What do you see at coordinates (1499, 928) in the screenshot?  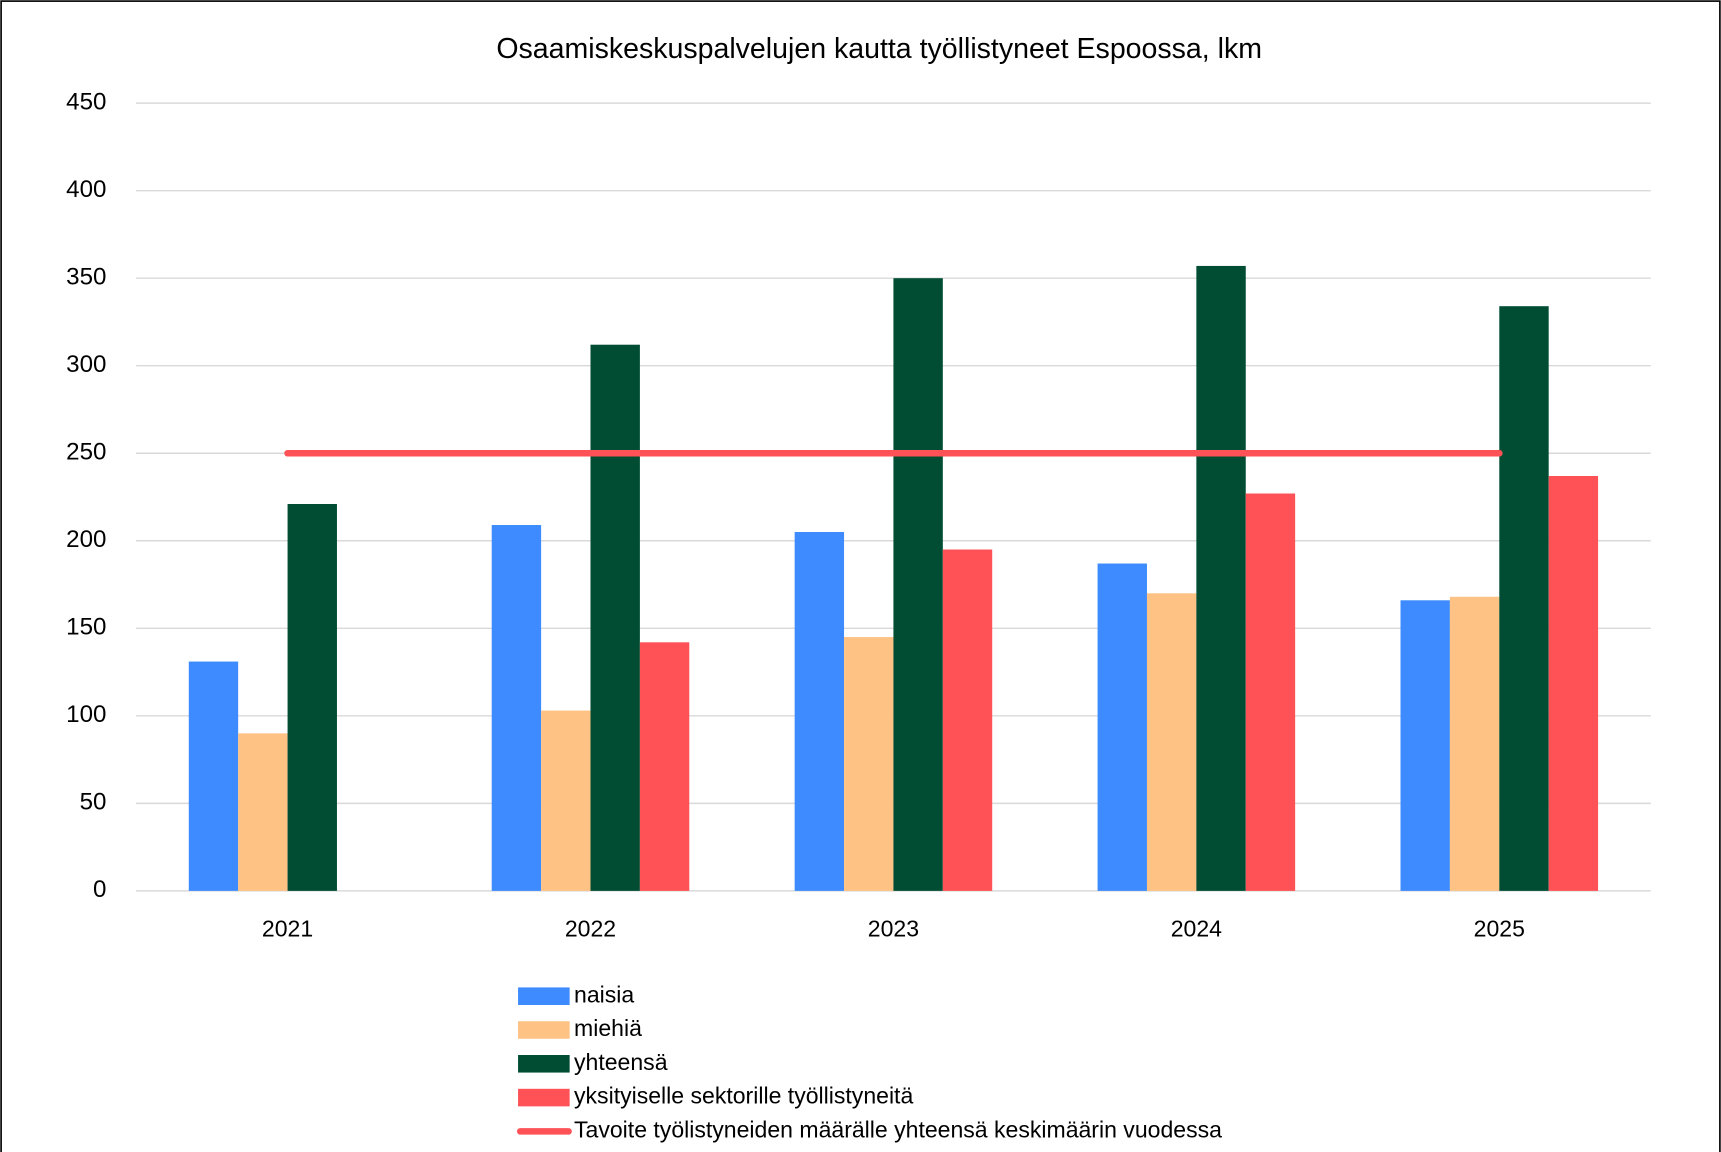 I see `x-tick-label: 2025` at bounding box center [1499, 928].